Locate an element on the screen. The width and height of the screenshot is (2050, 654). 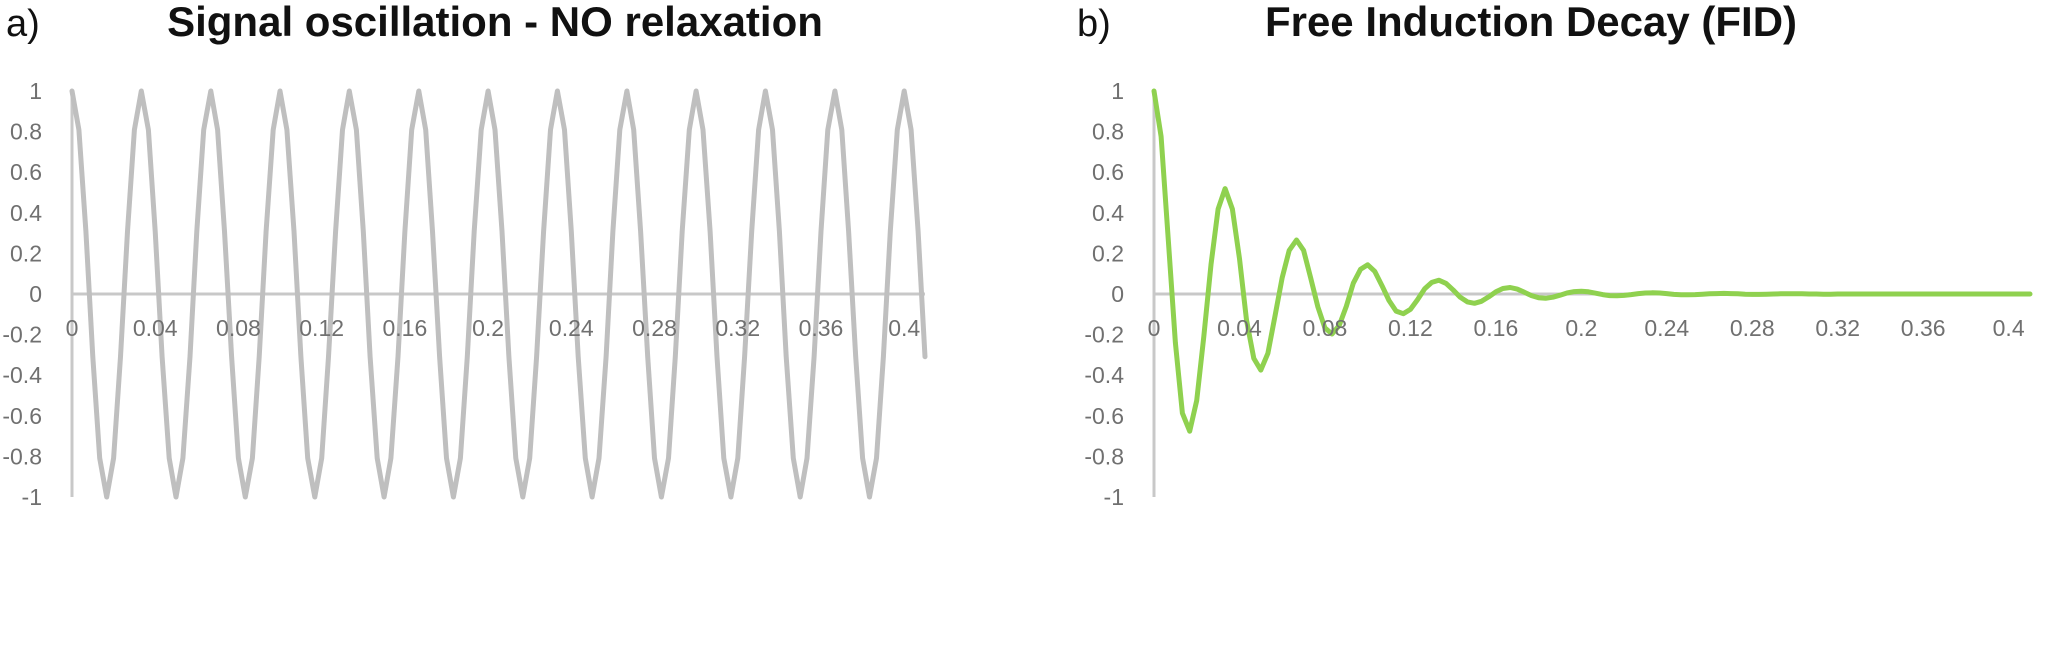
chart-a-y-tick-label: -0.6 is located at coordinates (22, 416).